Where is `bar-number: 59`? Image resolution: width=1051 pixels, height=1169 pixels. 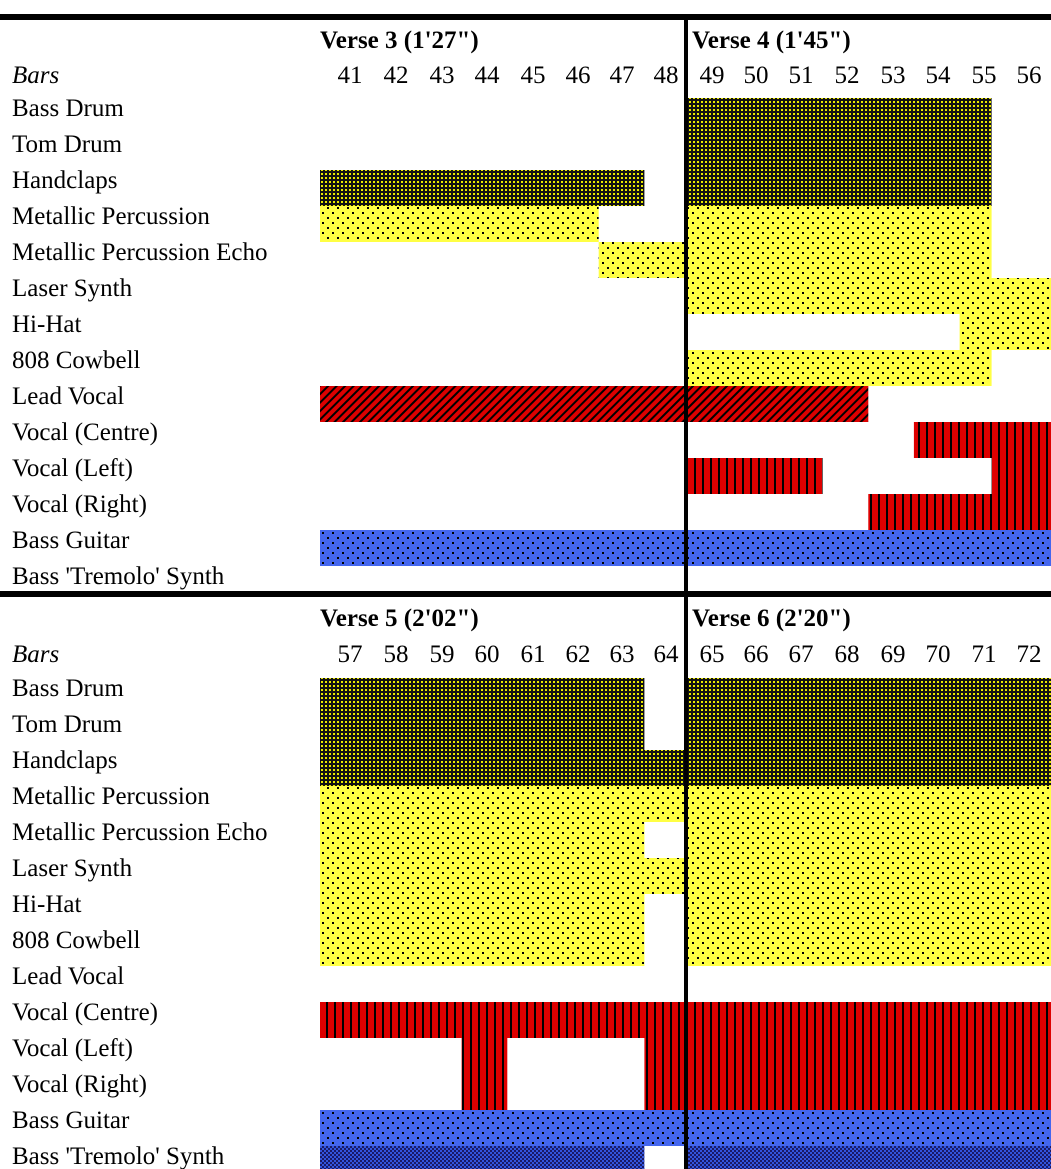
bar-number: 59 is located at coordinates (442, 654).